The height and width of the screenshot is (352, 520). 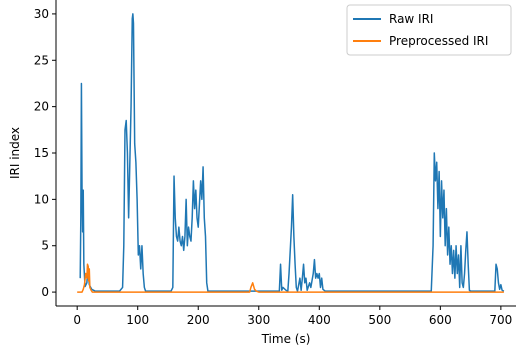 I want to click on legend-frame, so click(x=429, y=30).